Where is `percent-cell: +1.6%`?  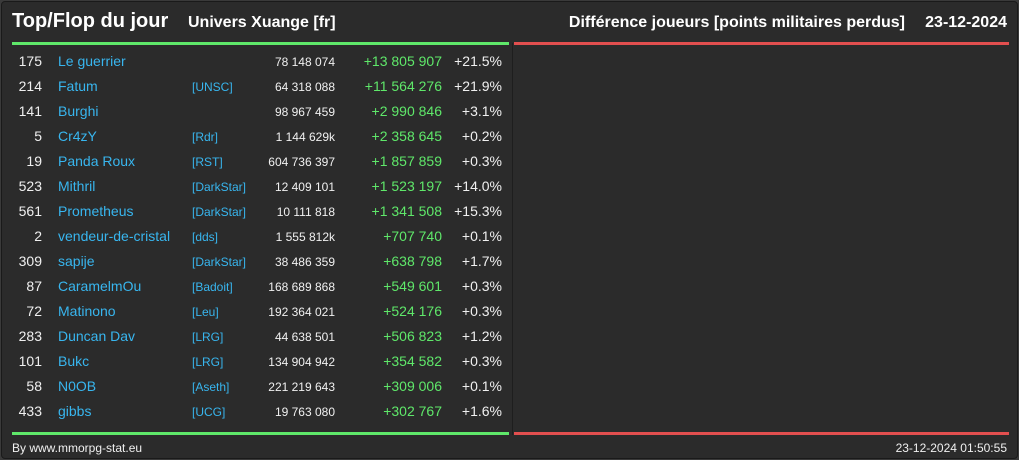 percent-cell: +1.6% is located at coordinates (481, 411).